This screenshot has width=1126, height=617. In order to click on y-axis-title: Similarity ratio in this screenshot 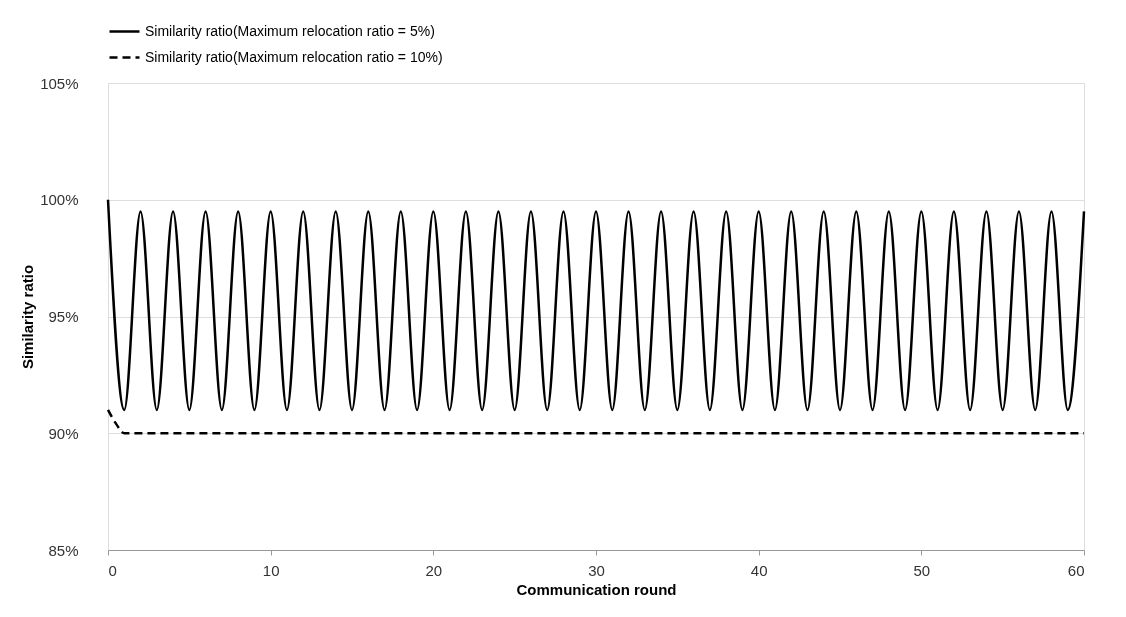, I will do `click(28, 317)`.